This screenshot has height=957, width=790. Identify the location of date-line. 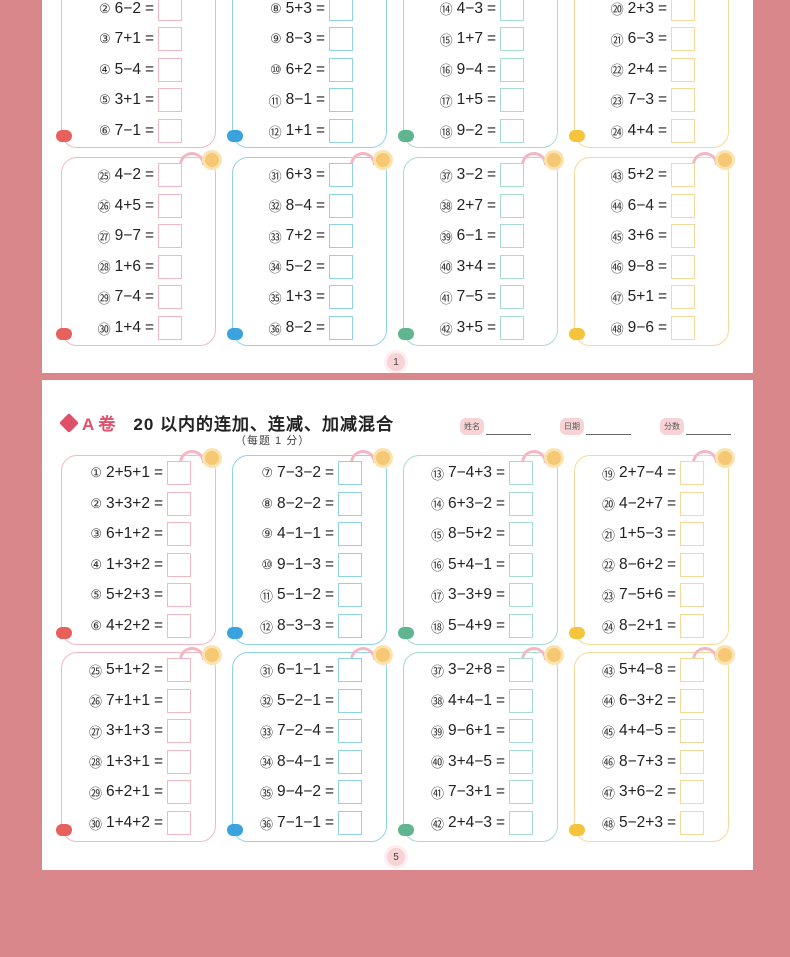
(608, 428).